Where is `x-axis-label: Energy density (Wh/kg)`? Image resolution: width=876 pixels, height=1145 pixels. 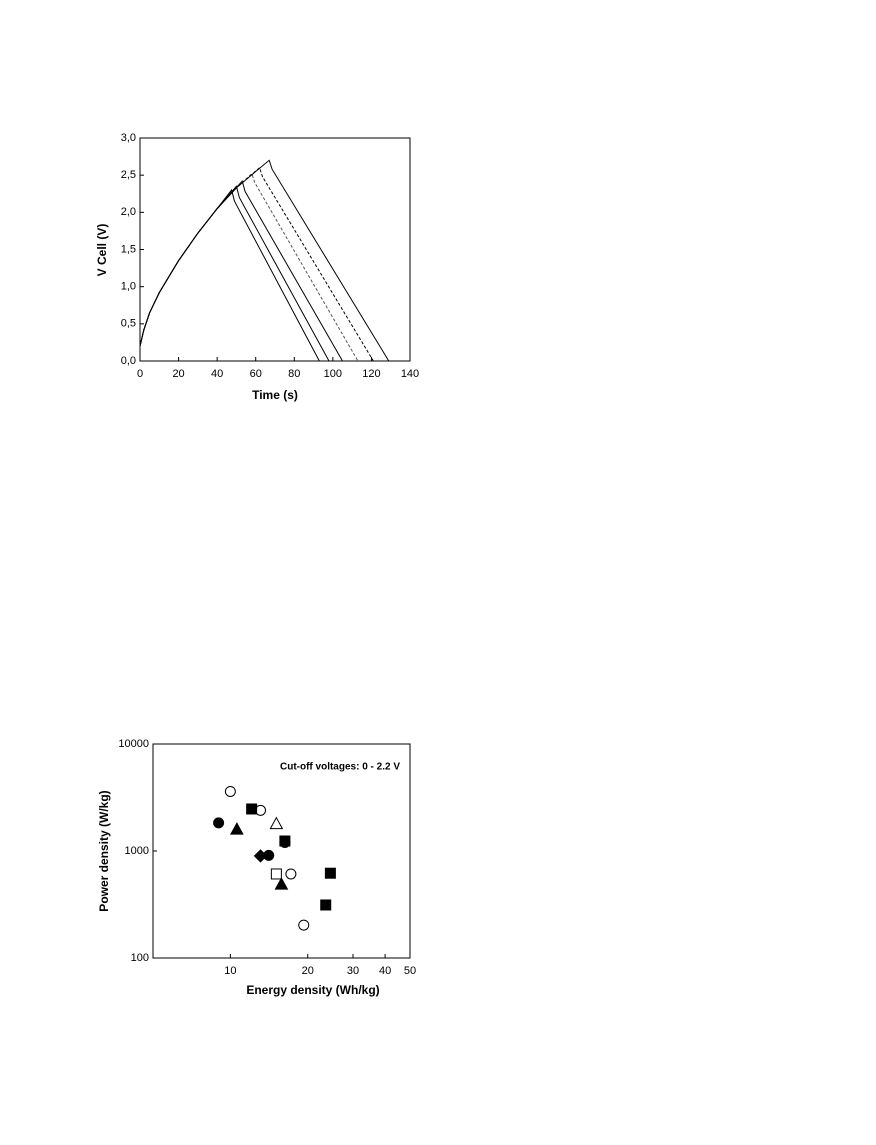 x-axis-label: Energy density (Wh/kg) is located at coordinates (312, 990).